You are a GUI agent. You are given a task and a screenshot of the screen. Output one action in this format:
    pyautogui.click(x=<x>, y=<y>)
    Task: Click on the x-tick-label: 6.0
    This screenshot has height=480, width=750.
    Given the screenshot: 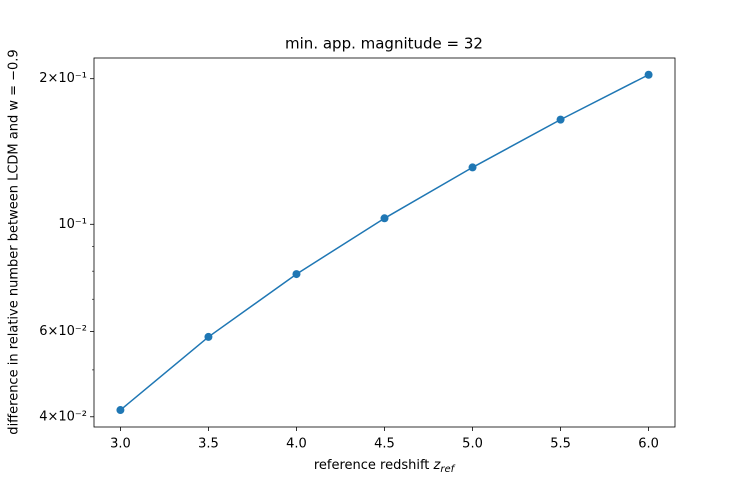 What is the action you would take?
    pyautogui.click(x=648, y=444)
    